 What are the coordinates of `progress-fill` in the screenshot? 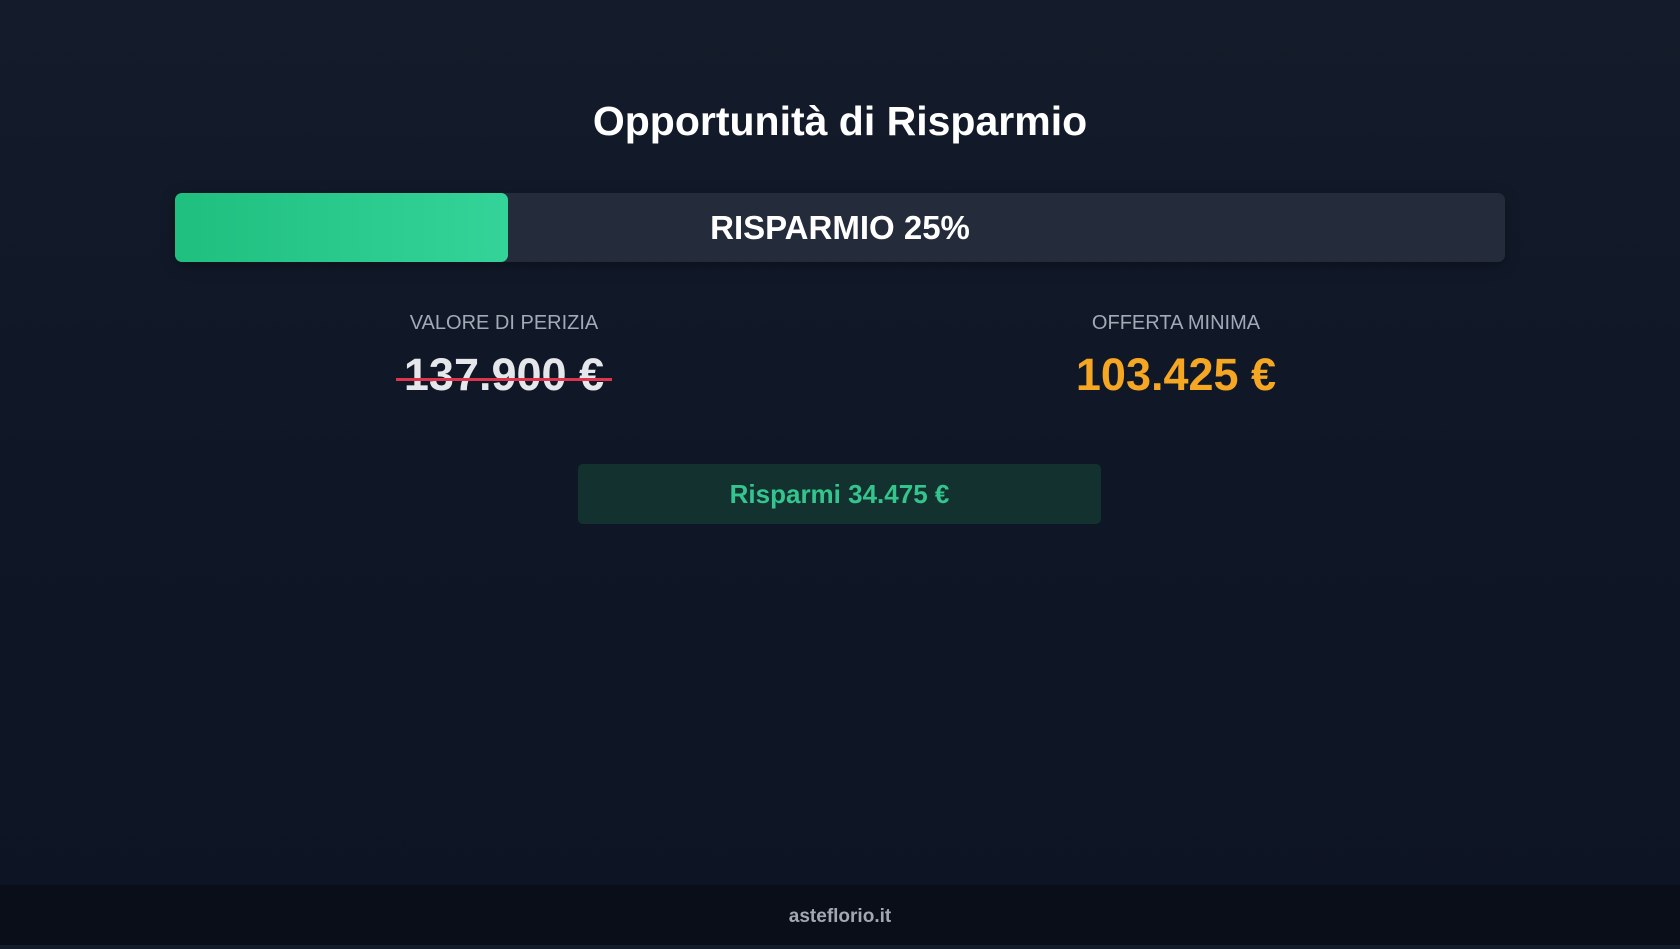 It's located at (341, 227).